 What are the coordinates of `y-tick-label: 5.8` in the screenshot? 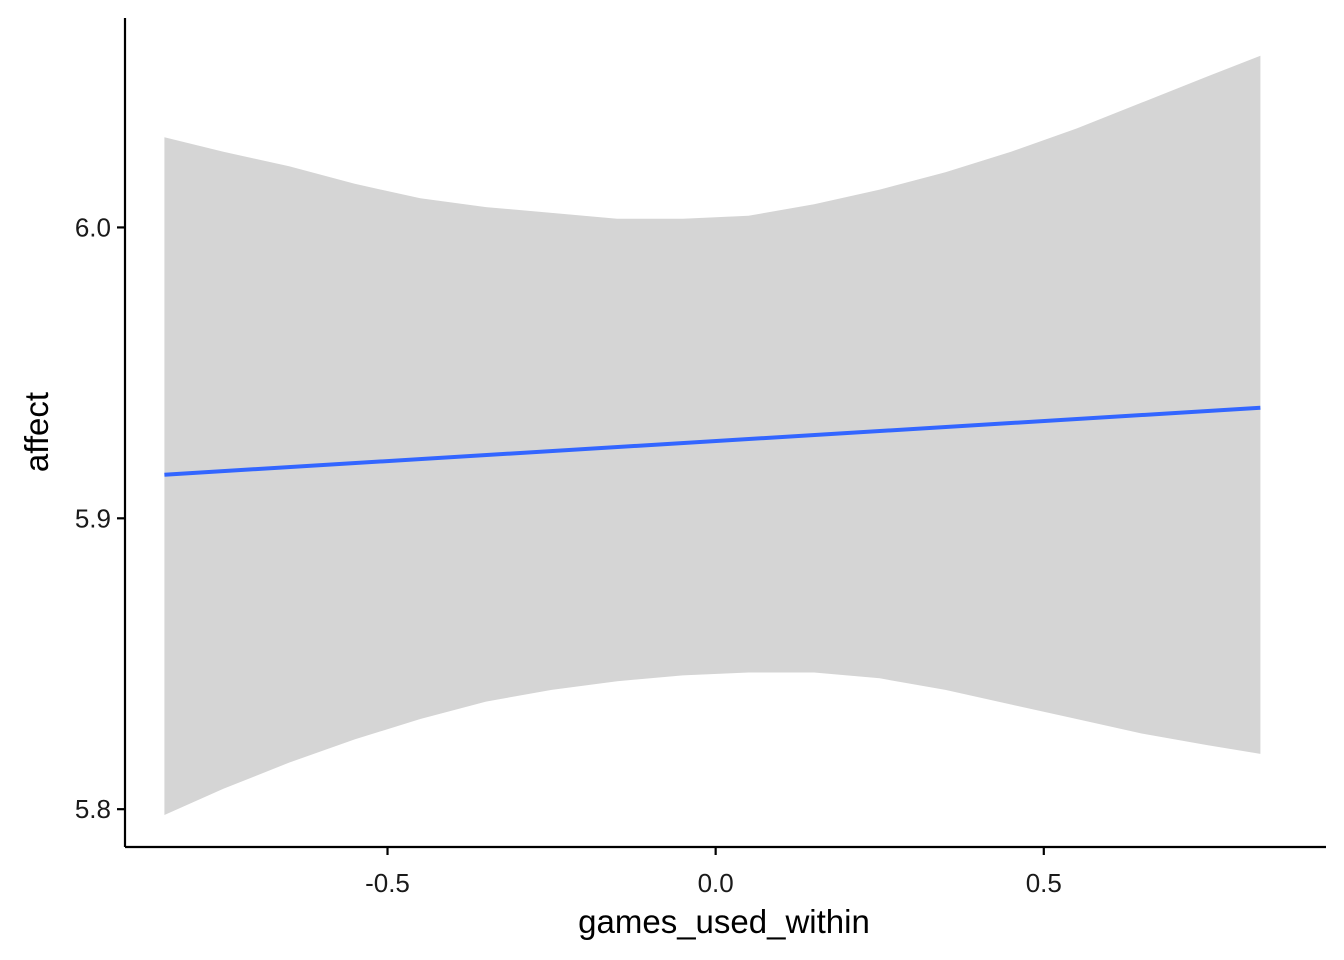 It's located at (93, 809).